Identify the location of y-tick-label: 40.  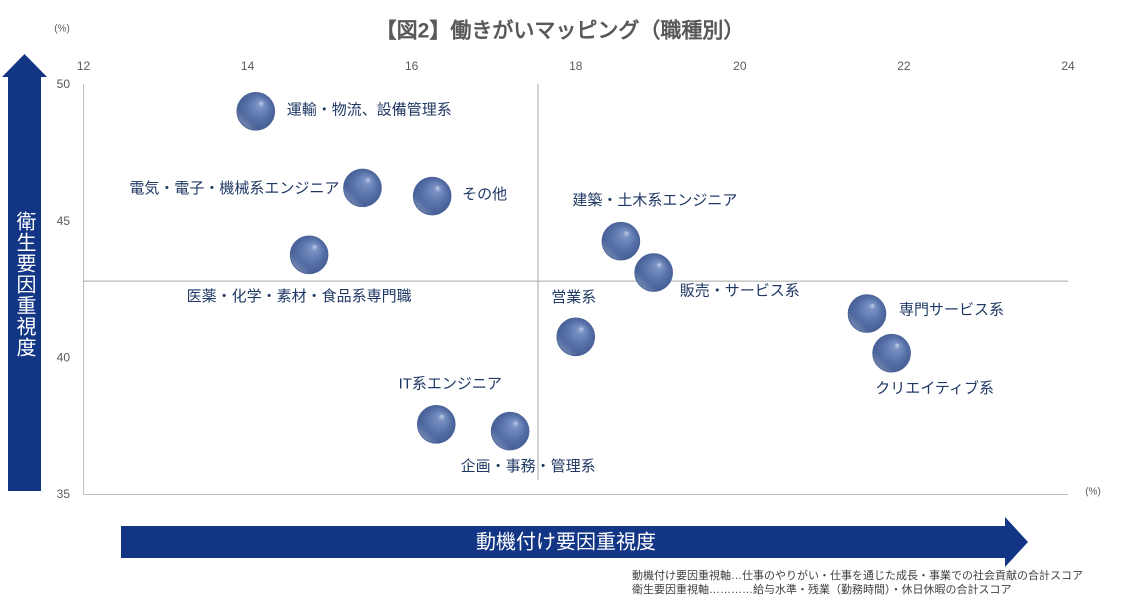
(64, 358).